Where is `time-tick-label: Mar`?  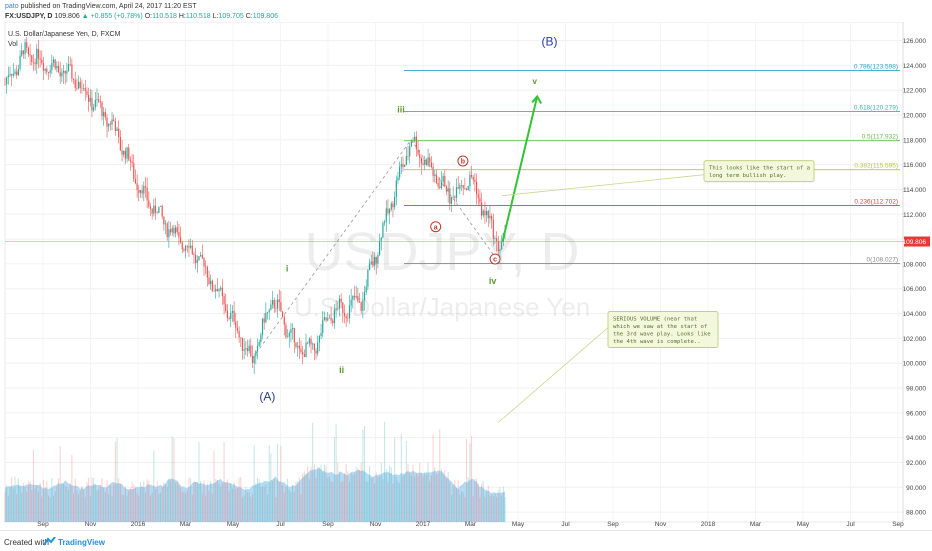
time-tick-label: Mar is located at coordinates (471, 524).